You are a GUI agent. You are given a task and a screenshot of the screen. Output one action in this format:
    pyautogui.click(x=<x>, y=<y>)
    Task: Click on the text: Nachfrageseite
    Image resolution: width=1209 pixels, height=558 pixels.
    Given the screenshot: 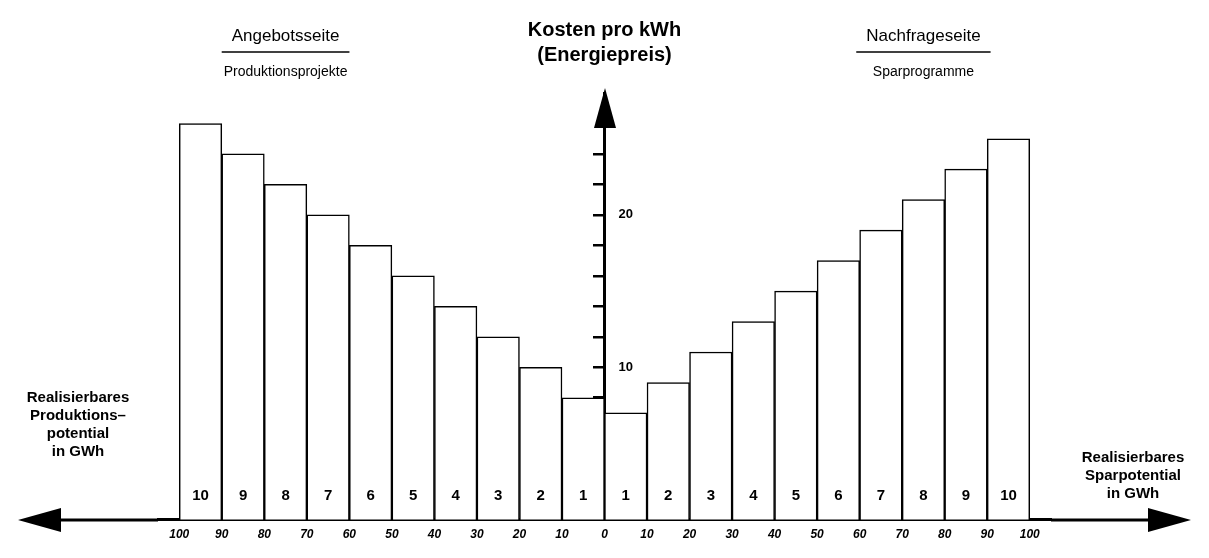 What is the action you would take?
    pyautogui.click(x=923, y=35)
    